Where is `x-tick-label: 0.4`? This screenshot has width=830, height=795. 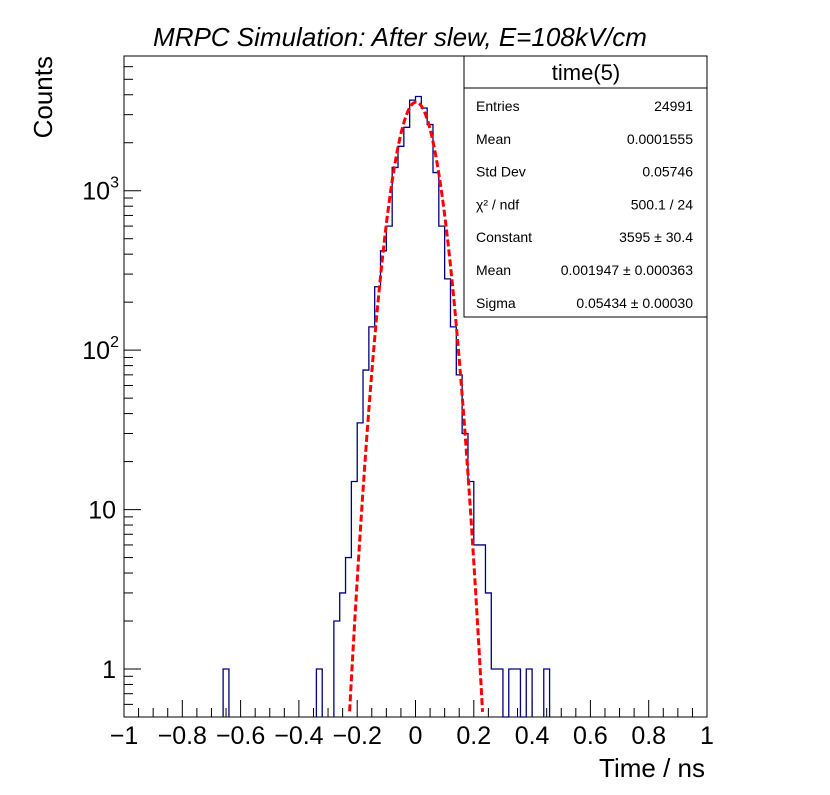 x-tick-label: 0.4 is located at coordinates (532, 736).